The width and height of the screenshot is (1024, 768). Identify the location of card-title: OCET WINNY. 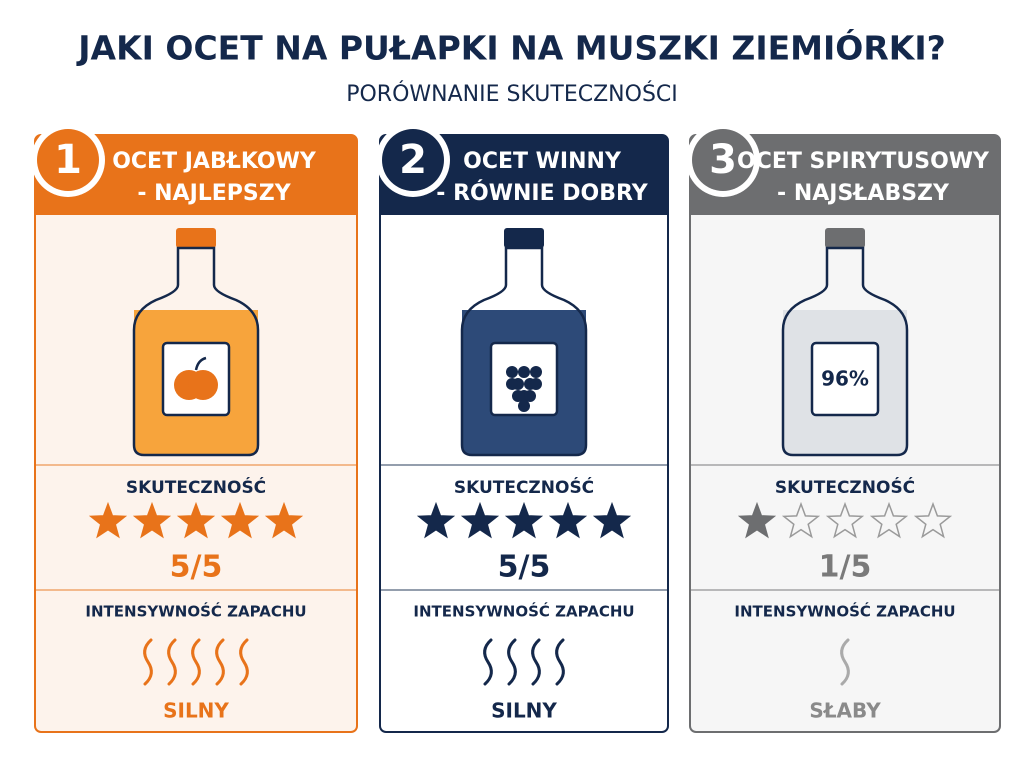
(542, 161).